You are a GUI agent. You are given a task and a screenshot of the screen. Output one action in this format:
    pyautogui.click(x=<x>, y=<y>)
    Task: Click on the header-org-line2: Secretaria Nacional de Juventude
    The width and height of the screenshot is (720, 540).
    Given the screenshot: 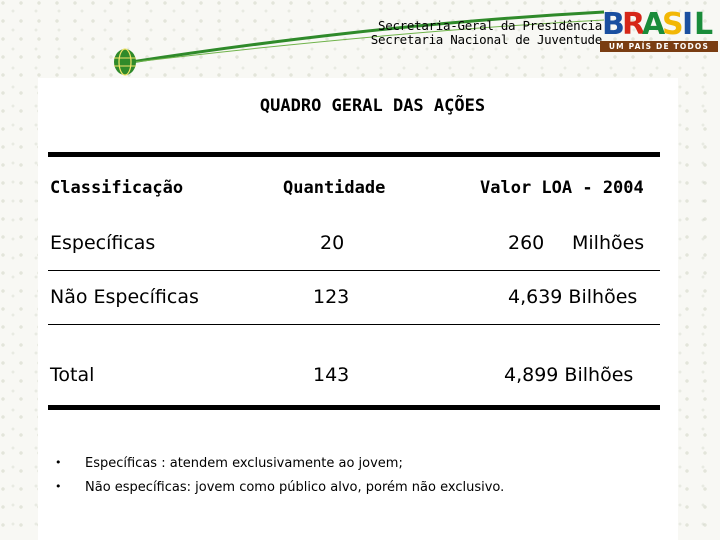 What is the action you would take?
    pyautogui.click(x=486, y=39)
    